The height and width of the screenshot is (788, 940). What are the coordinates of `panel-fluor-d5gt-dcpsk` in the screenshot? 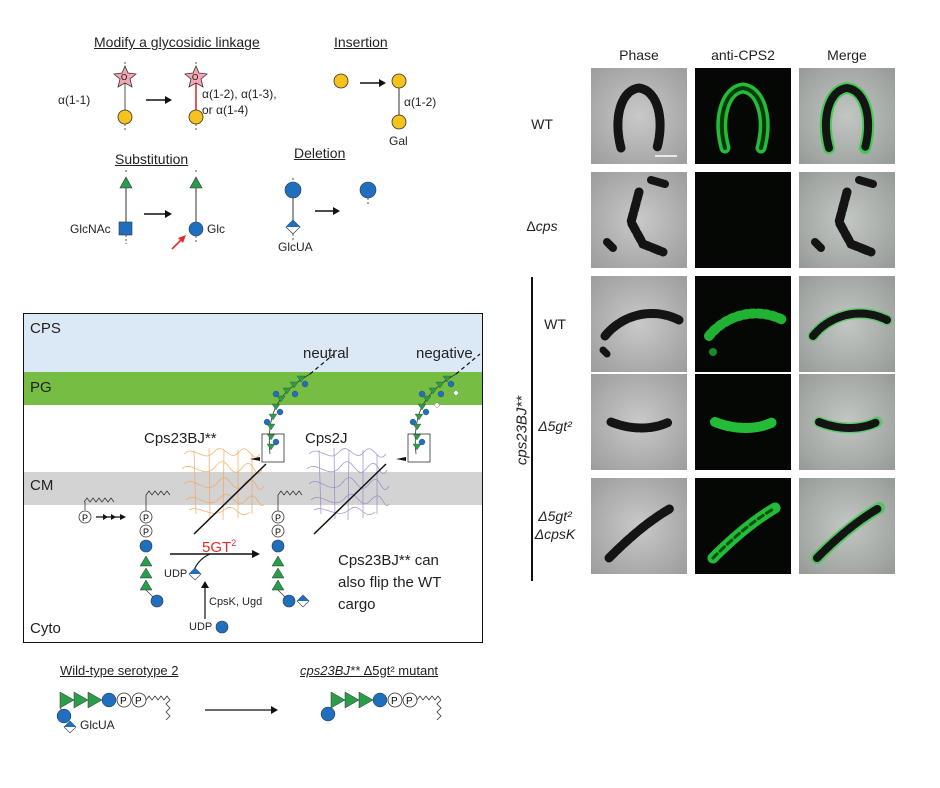 It's located at (743, 526).